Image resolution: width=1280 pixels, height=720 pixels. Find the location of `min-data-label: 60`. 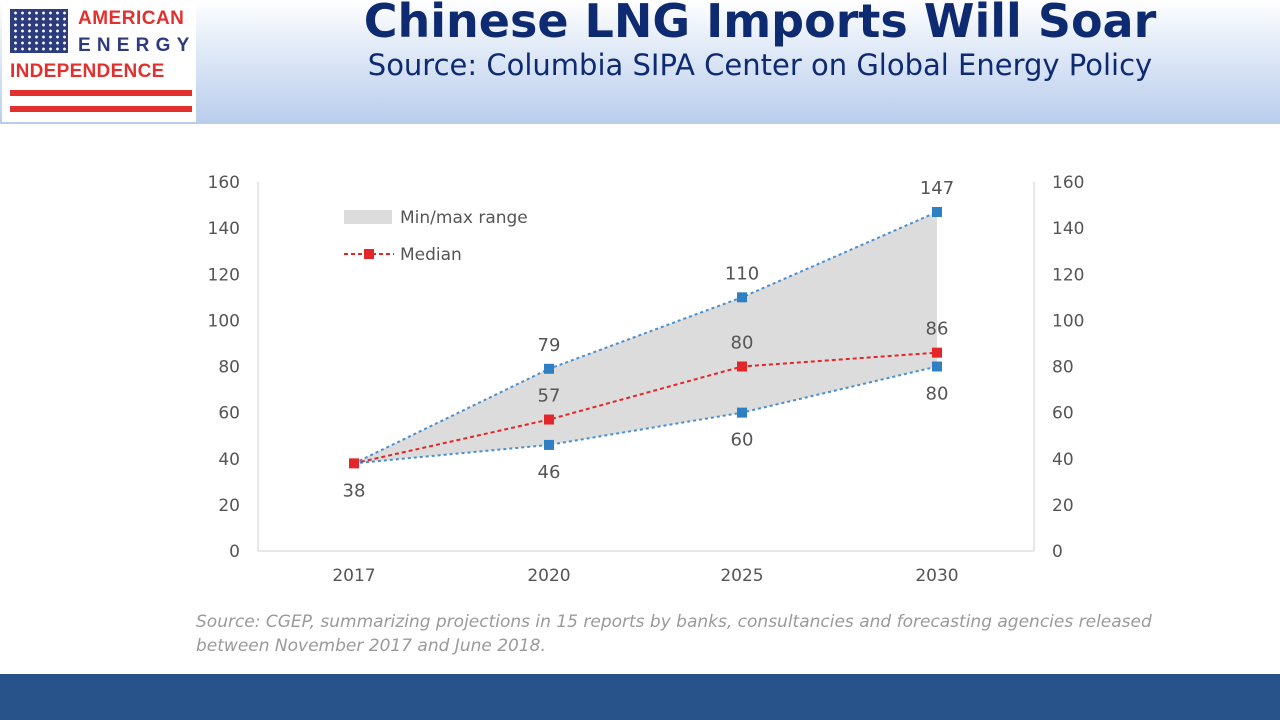

min-data-label: 60 is located at coordinates (742, 440).